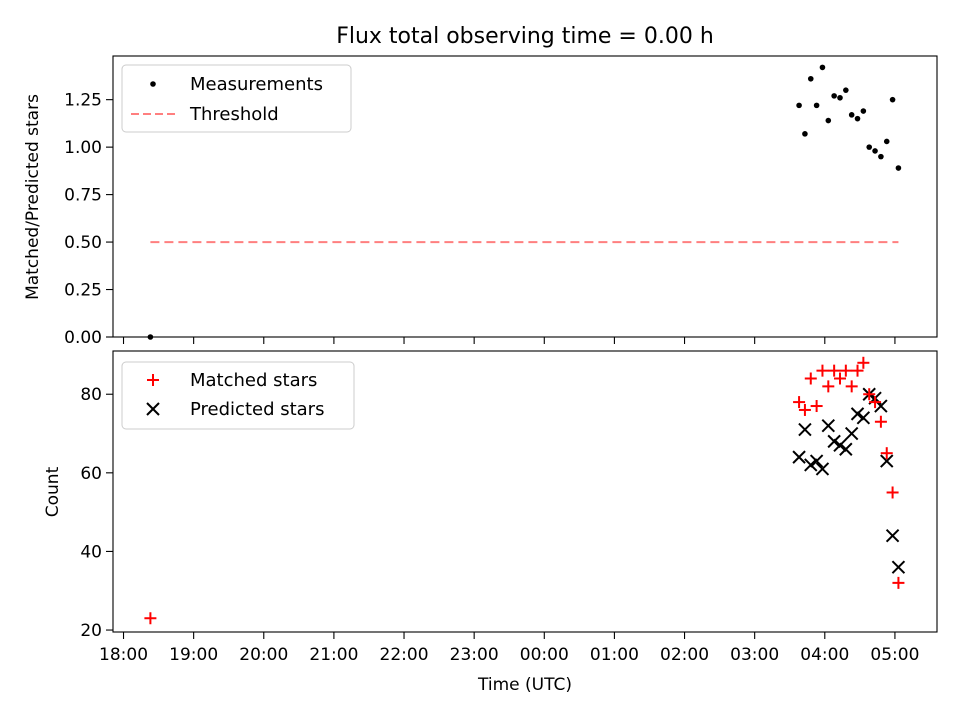 This screenshot has width=960, height=720. I want to click on count-y-tick-label: 80, so click(91, 395).